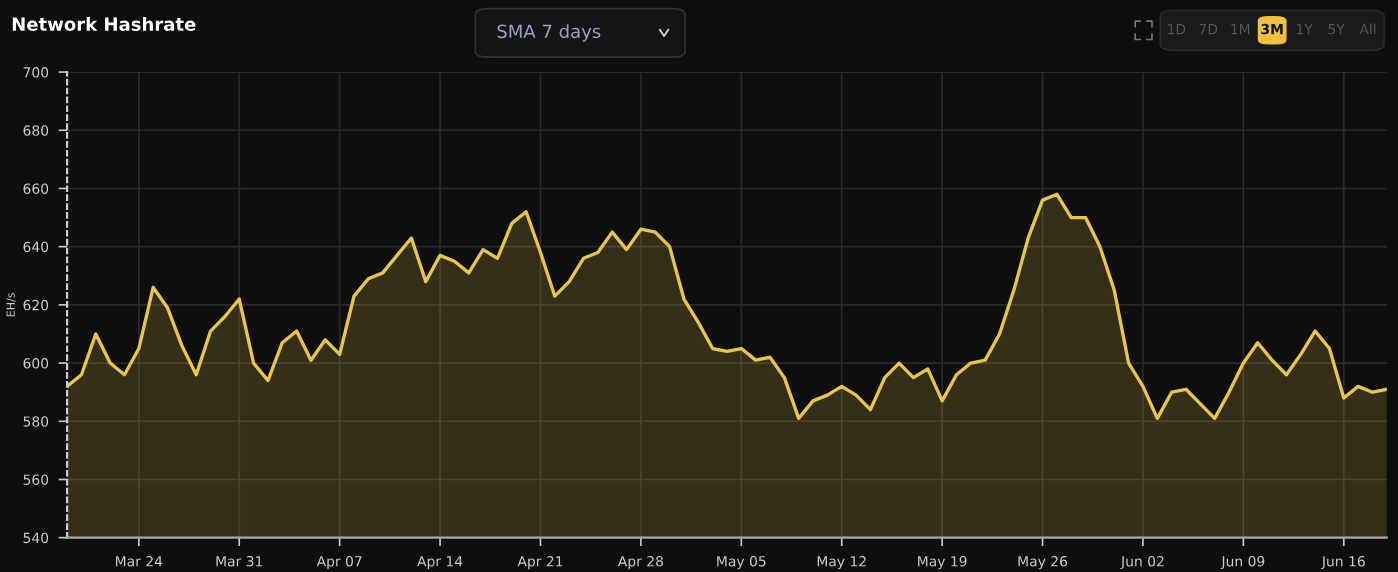 This screenshot has height=572, width=1398. What do you see at coordinates (104, 24) in the screenshot?
I see `chart-title: Network Hashrate` at bounding box center [104, 24].